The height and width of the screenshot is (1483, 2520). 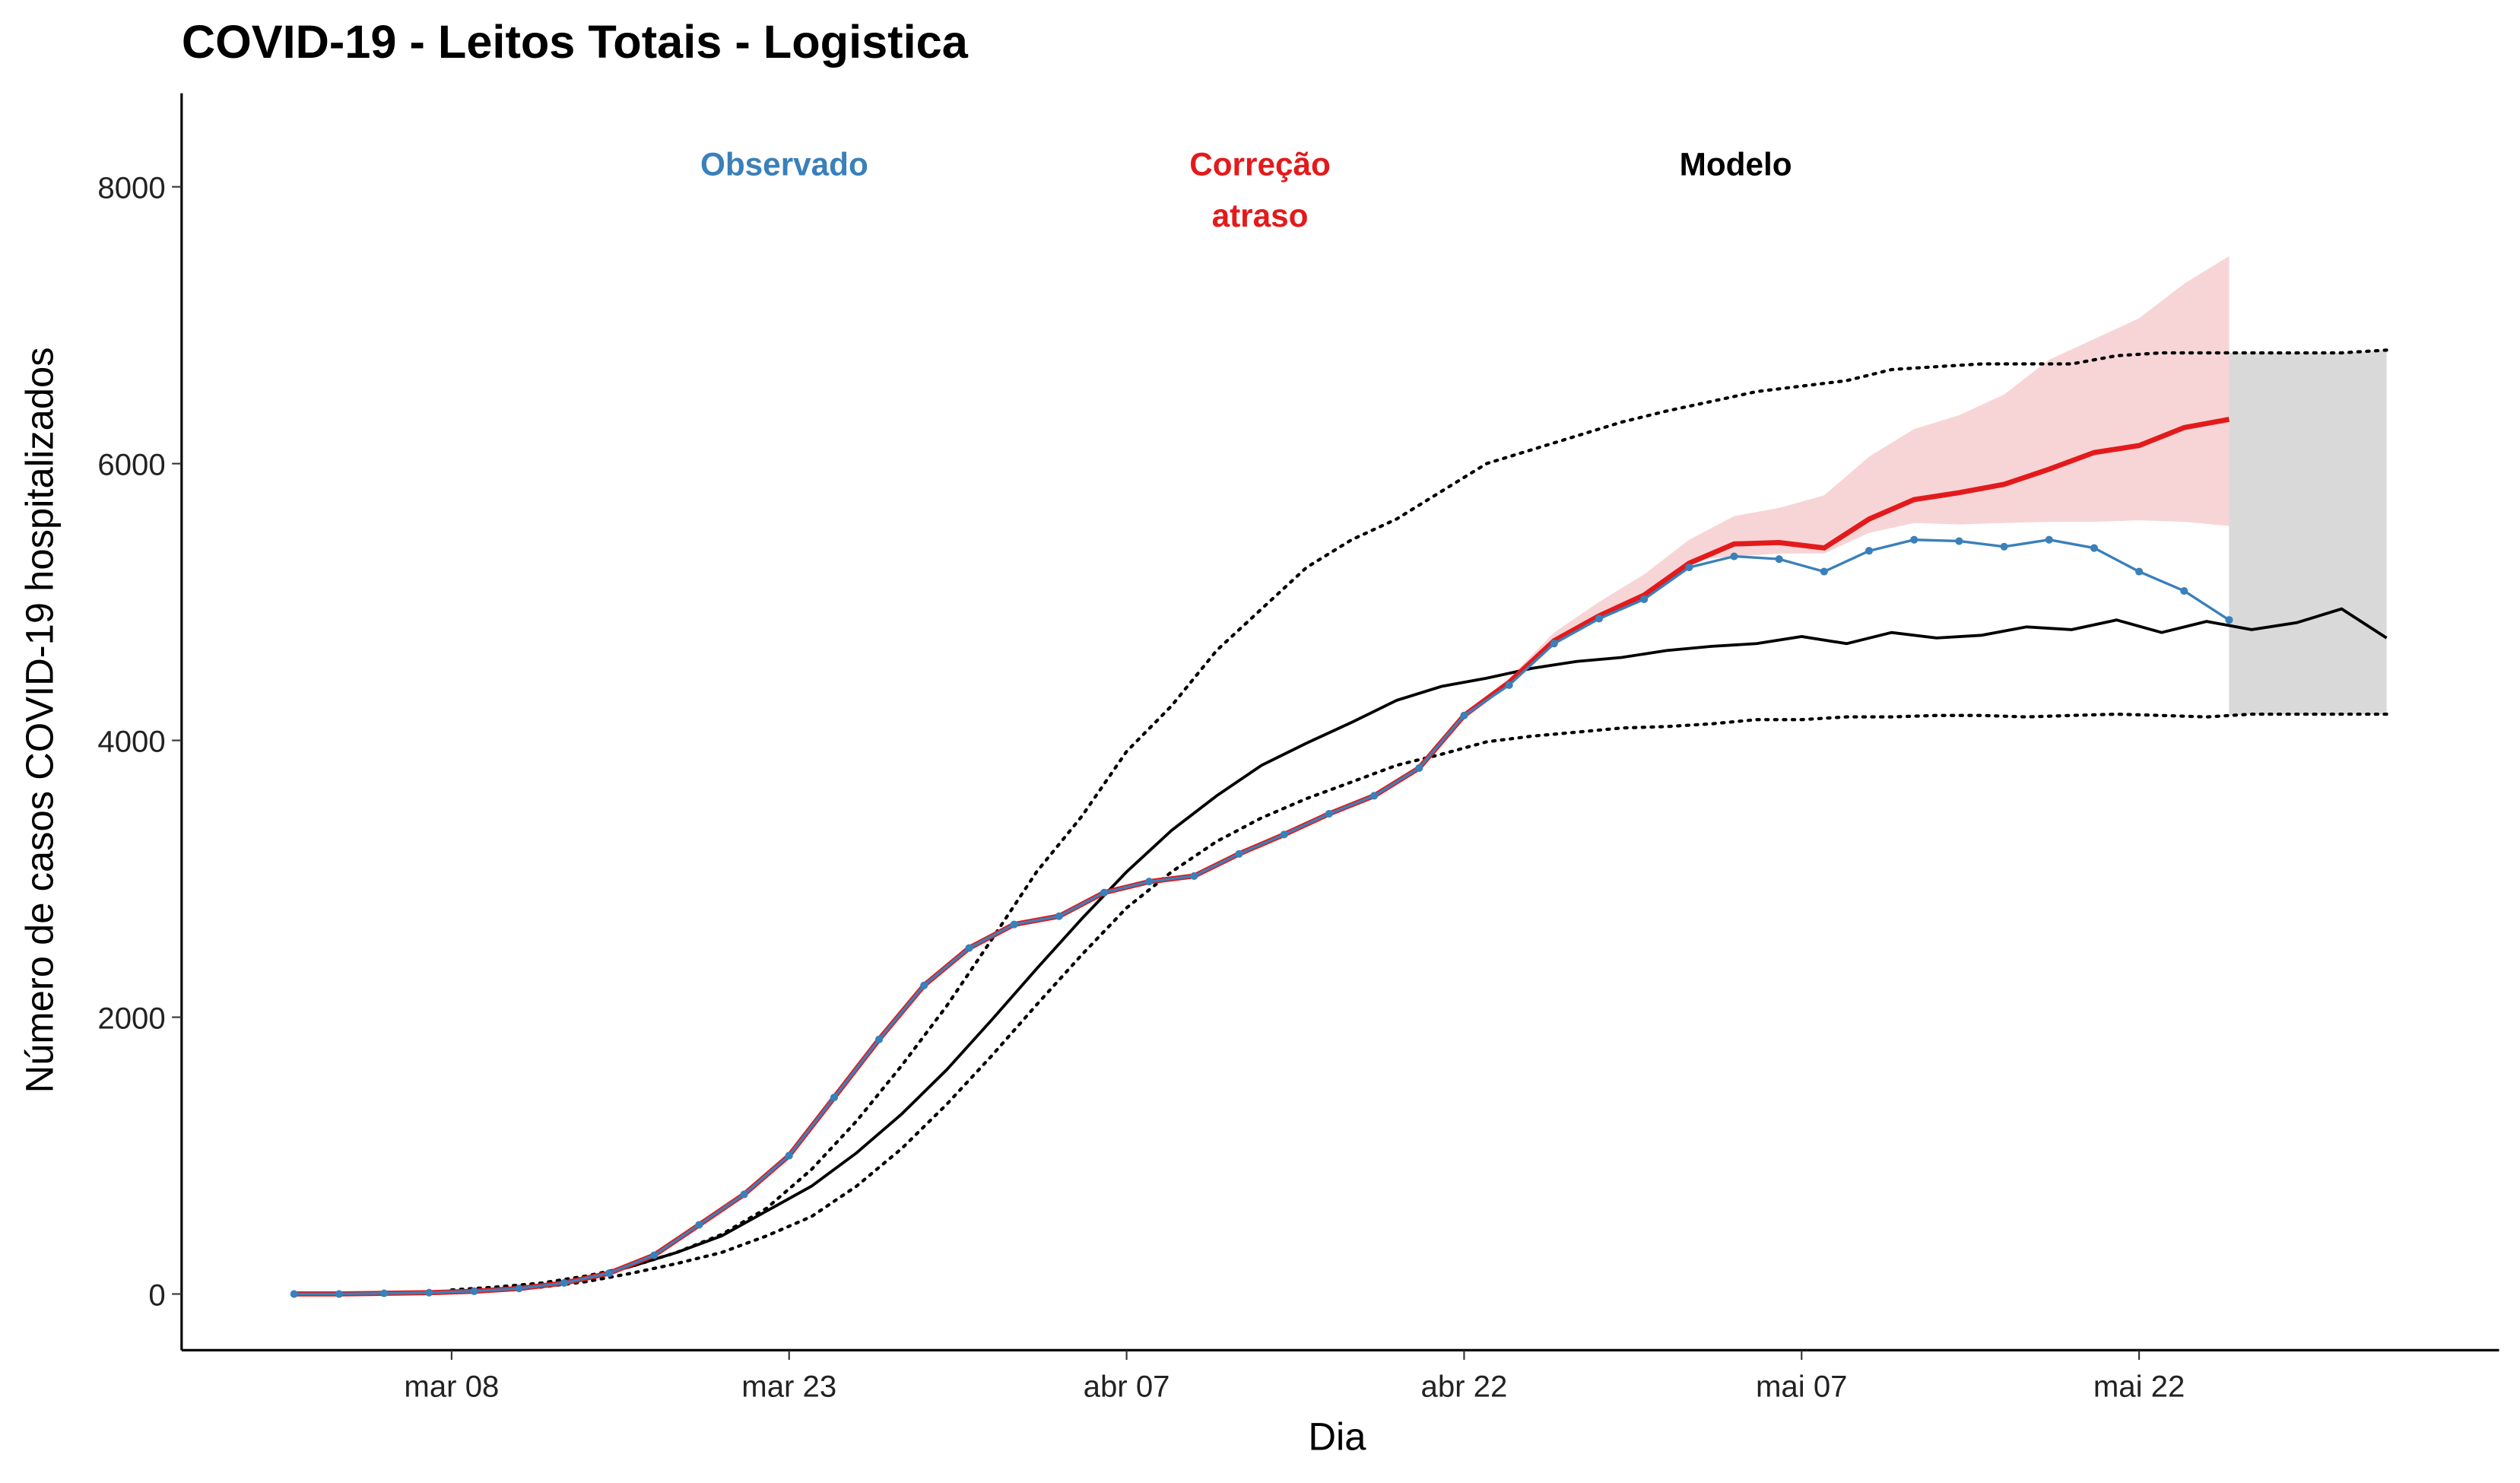 What do you see at coordinates (131, 464) in the screenshot?
I see `y-tick-label: 6000` at bounding box center [131, 464].